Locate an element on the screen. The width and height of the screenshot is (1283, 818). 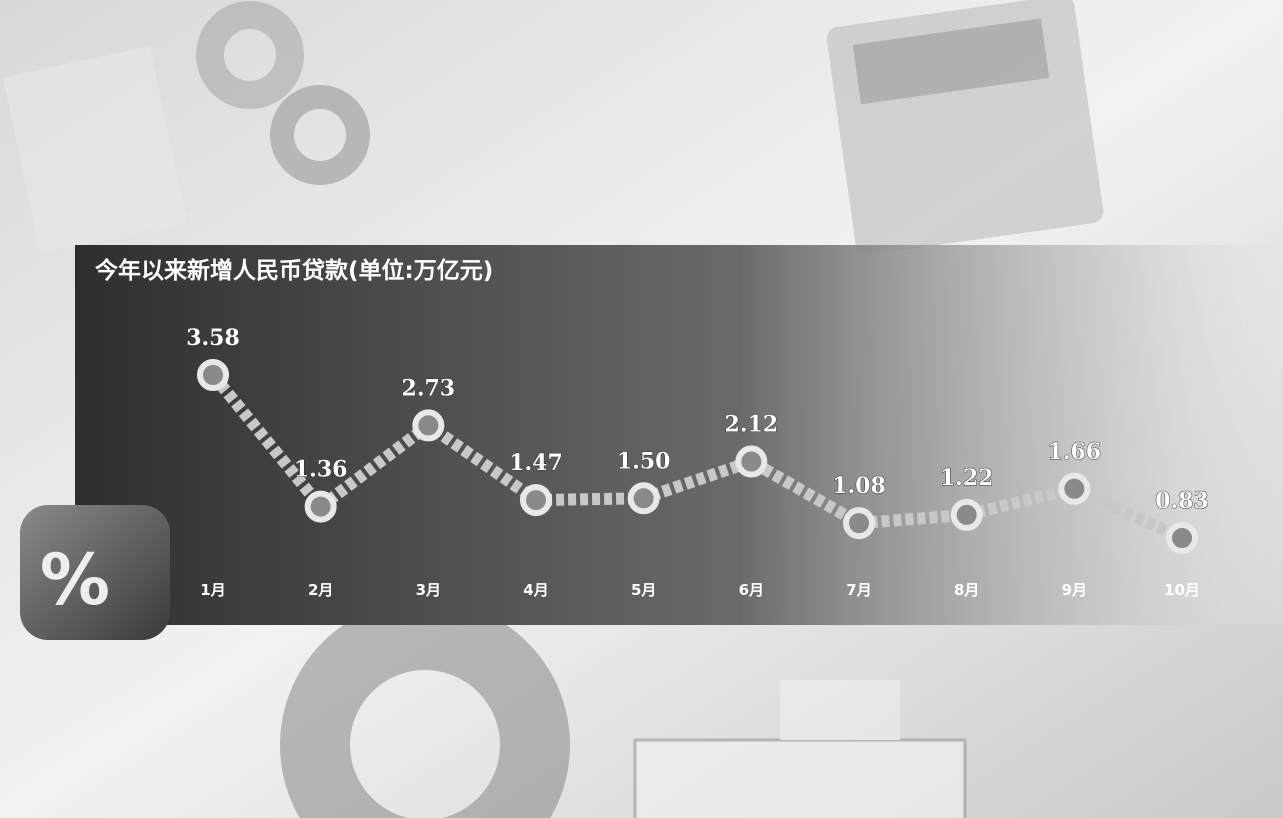
x-tick-label: 6月 is located at coordinates (751, 590).